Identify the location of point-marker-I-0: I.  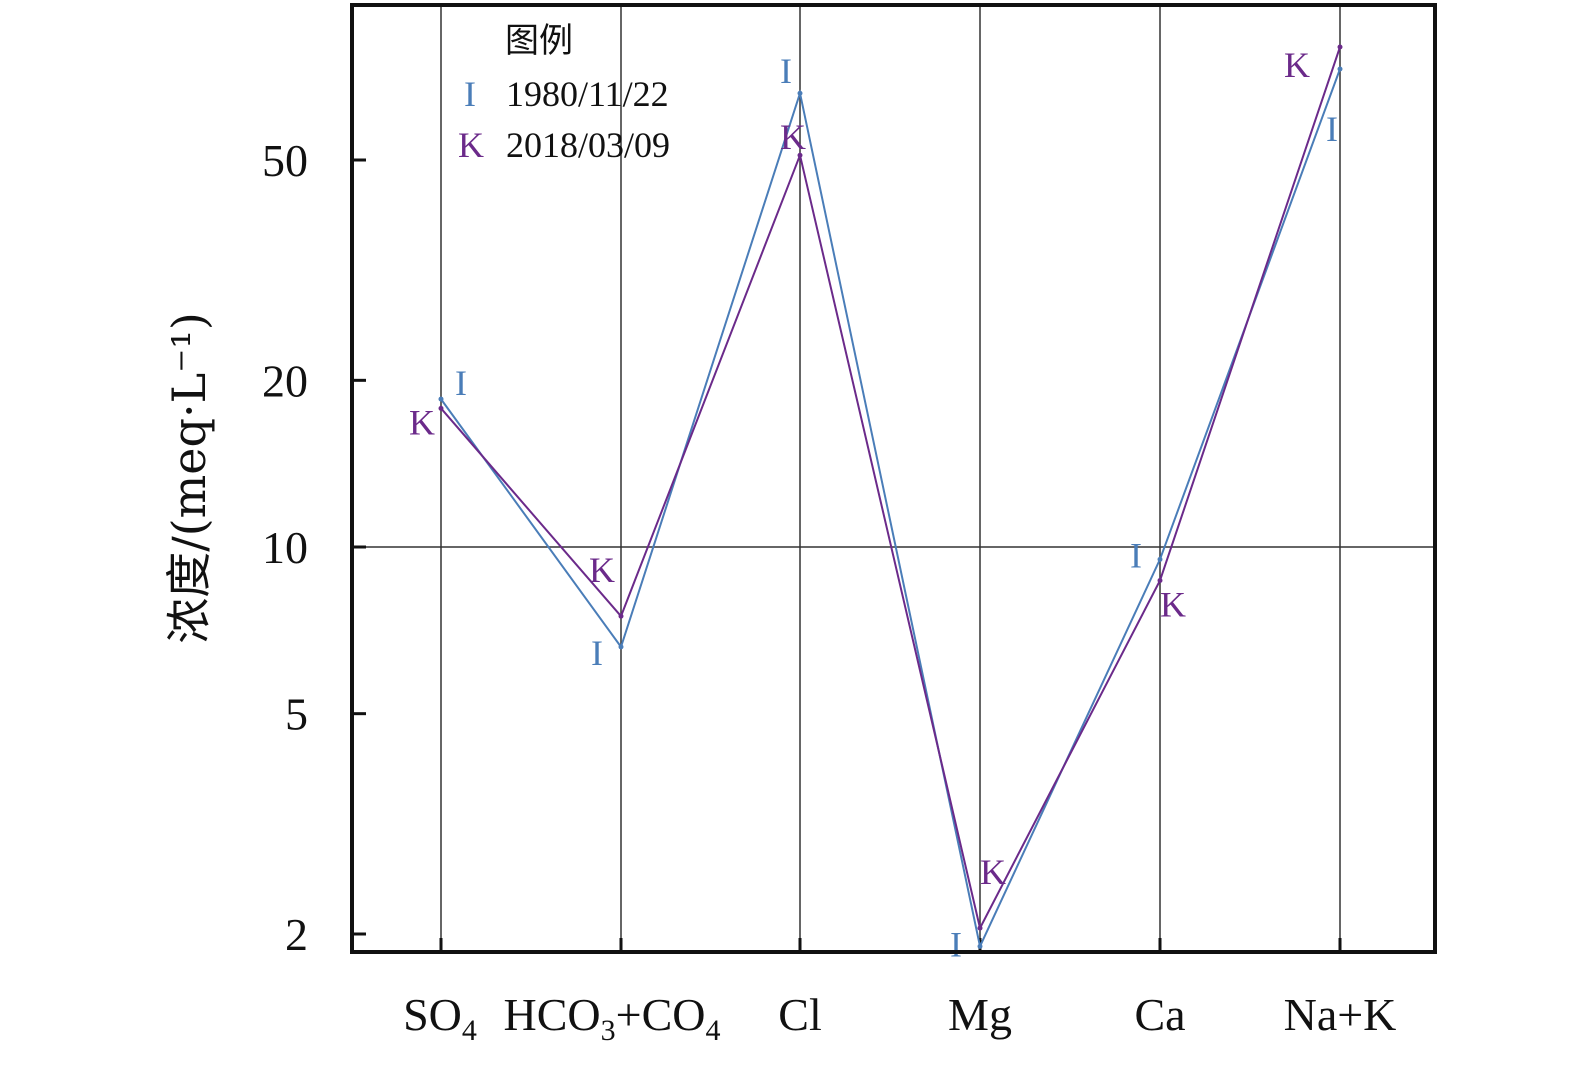
(461, 383).